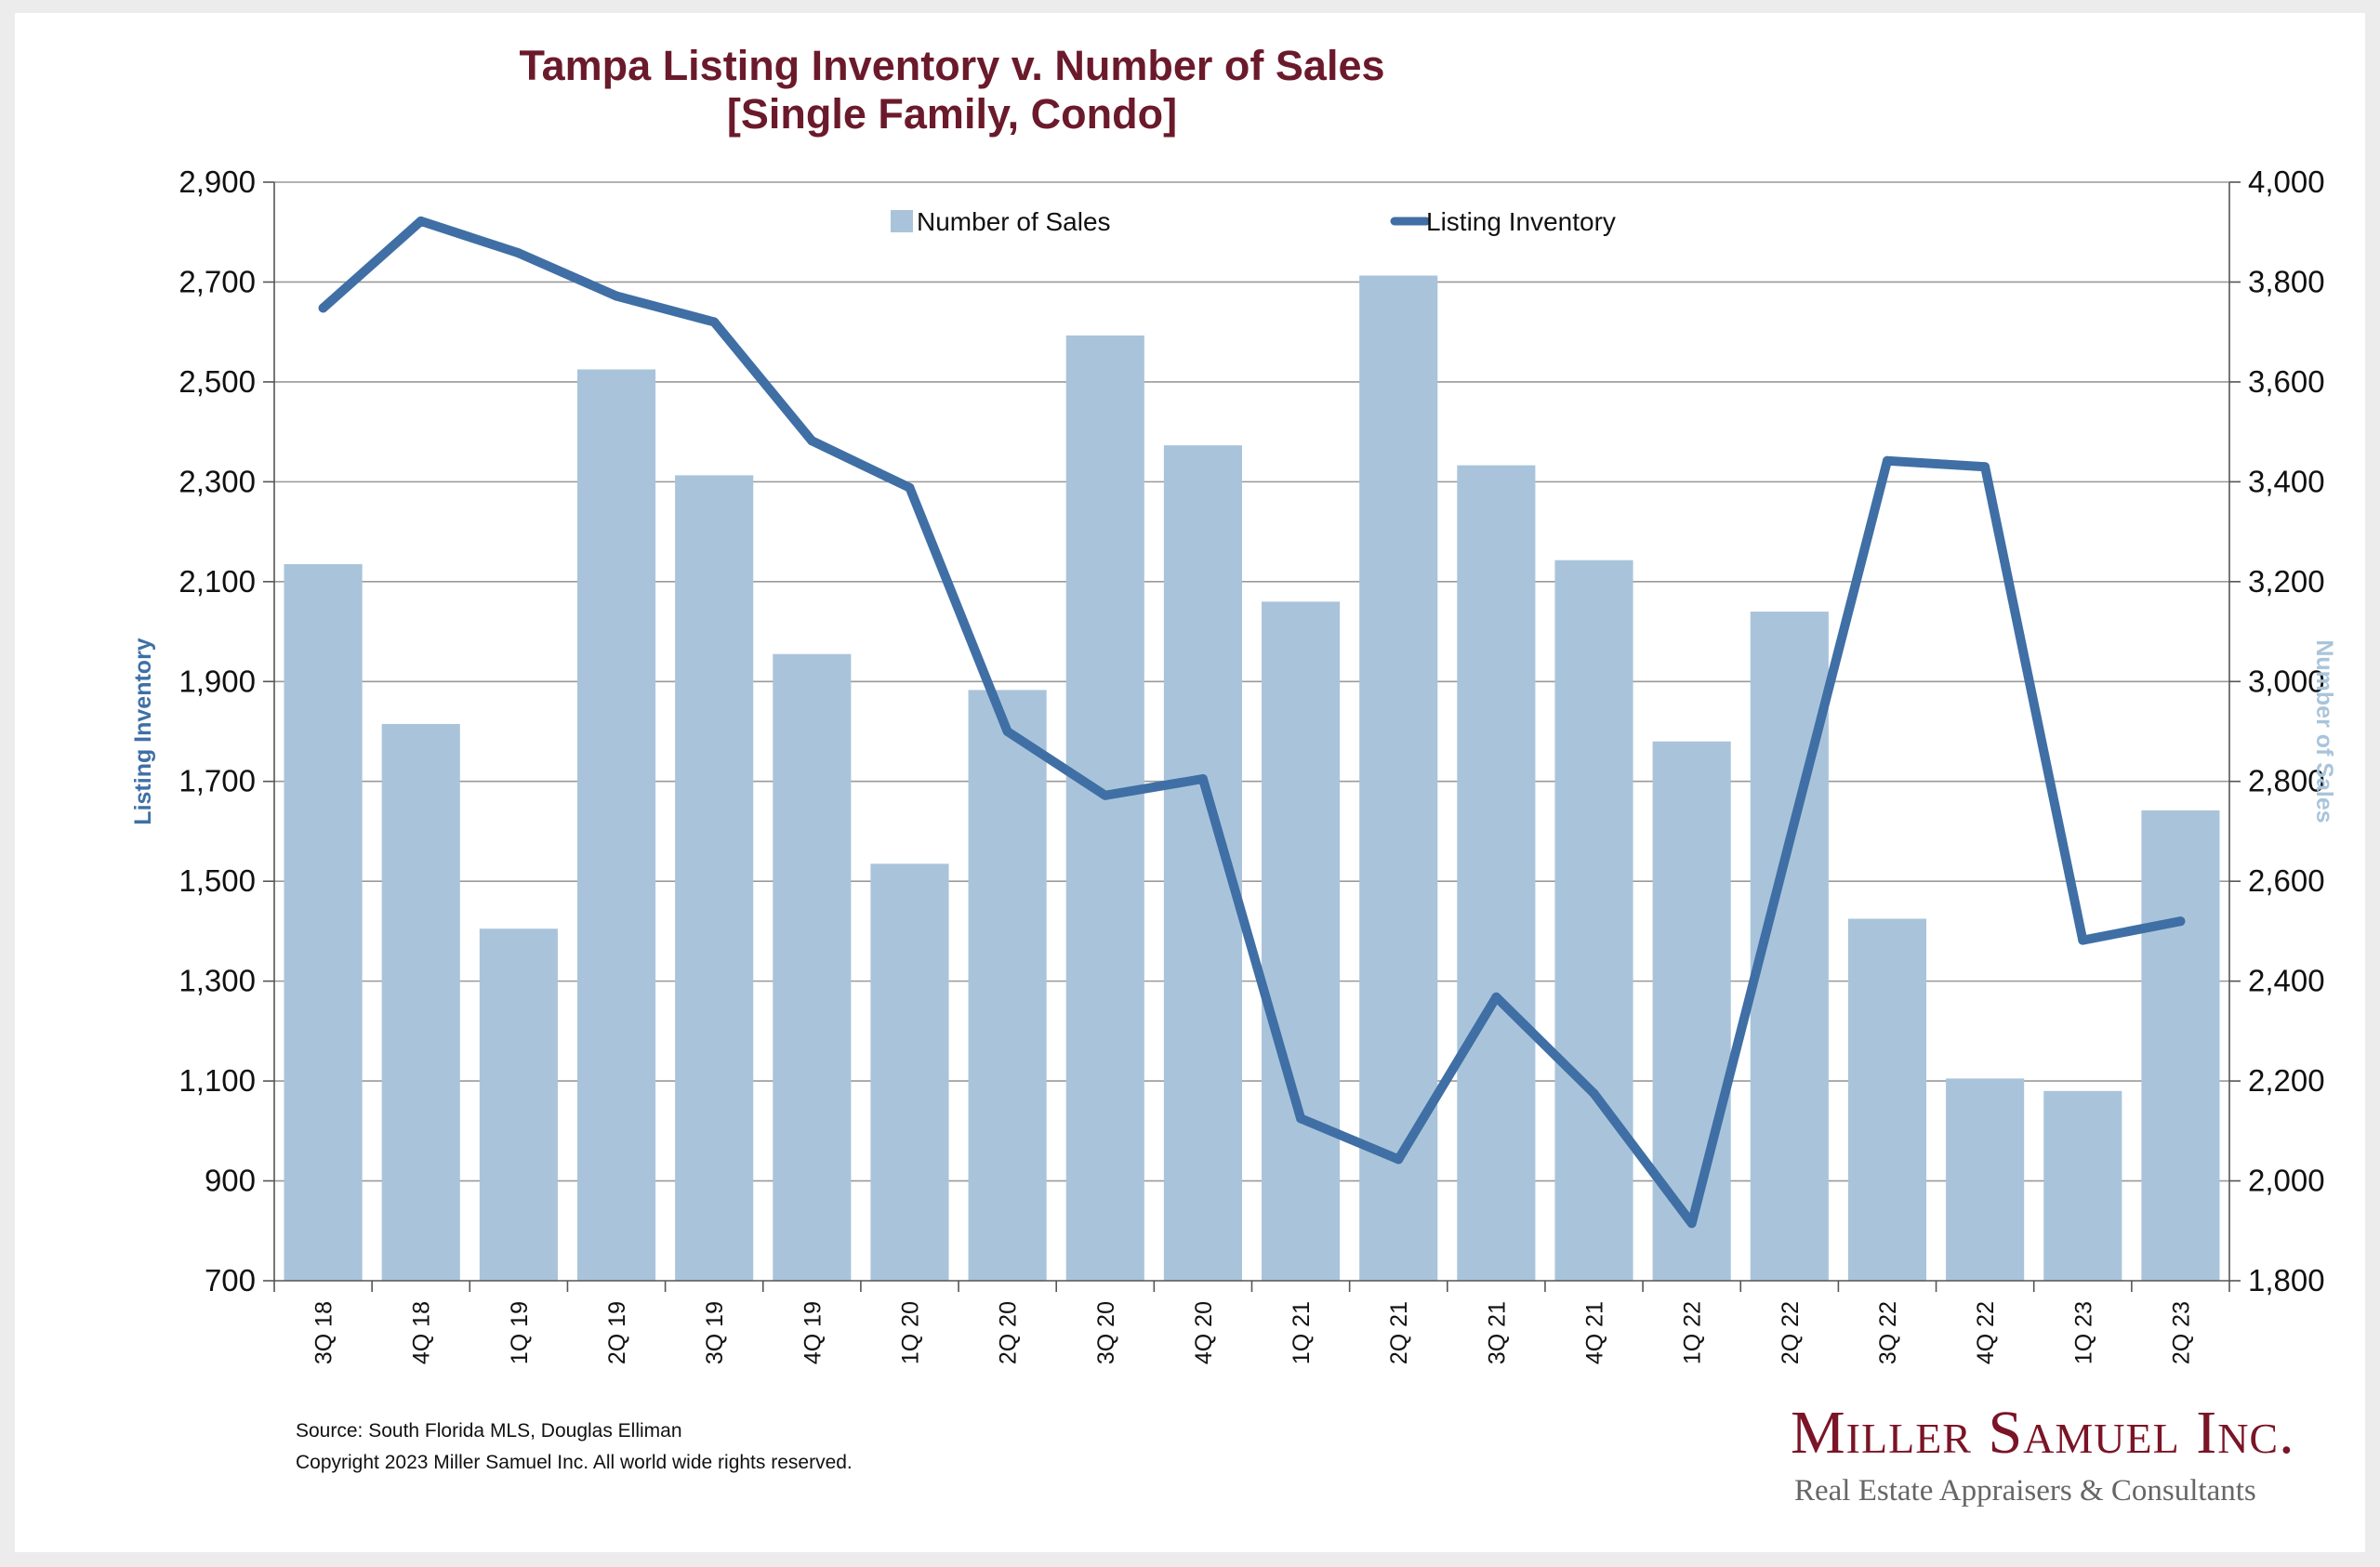 The width and height of the screenshot is (2380, 1567). I want to click on brand-logo-name: Miller Samuel Inc., so click(2043, 1433).